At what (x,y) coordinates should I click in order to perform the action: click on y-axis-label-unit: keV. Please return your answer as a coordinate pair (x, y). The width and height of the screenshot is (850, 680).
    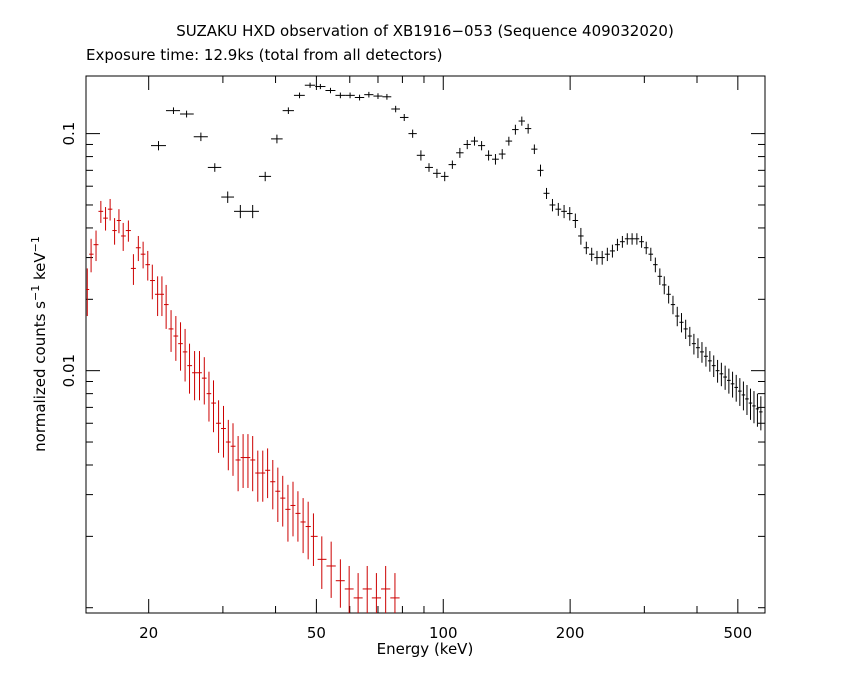
    Looking at the image, I should click on (40, 268).